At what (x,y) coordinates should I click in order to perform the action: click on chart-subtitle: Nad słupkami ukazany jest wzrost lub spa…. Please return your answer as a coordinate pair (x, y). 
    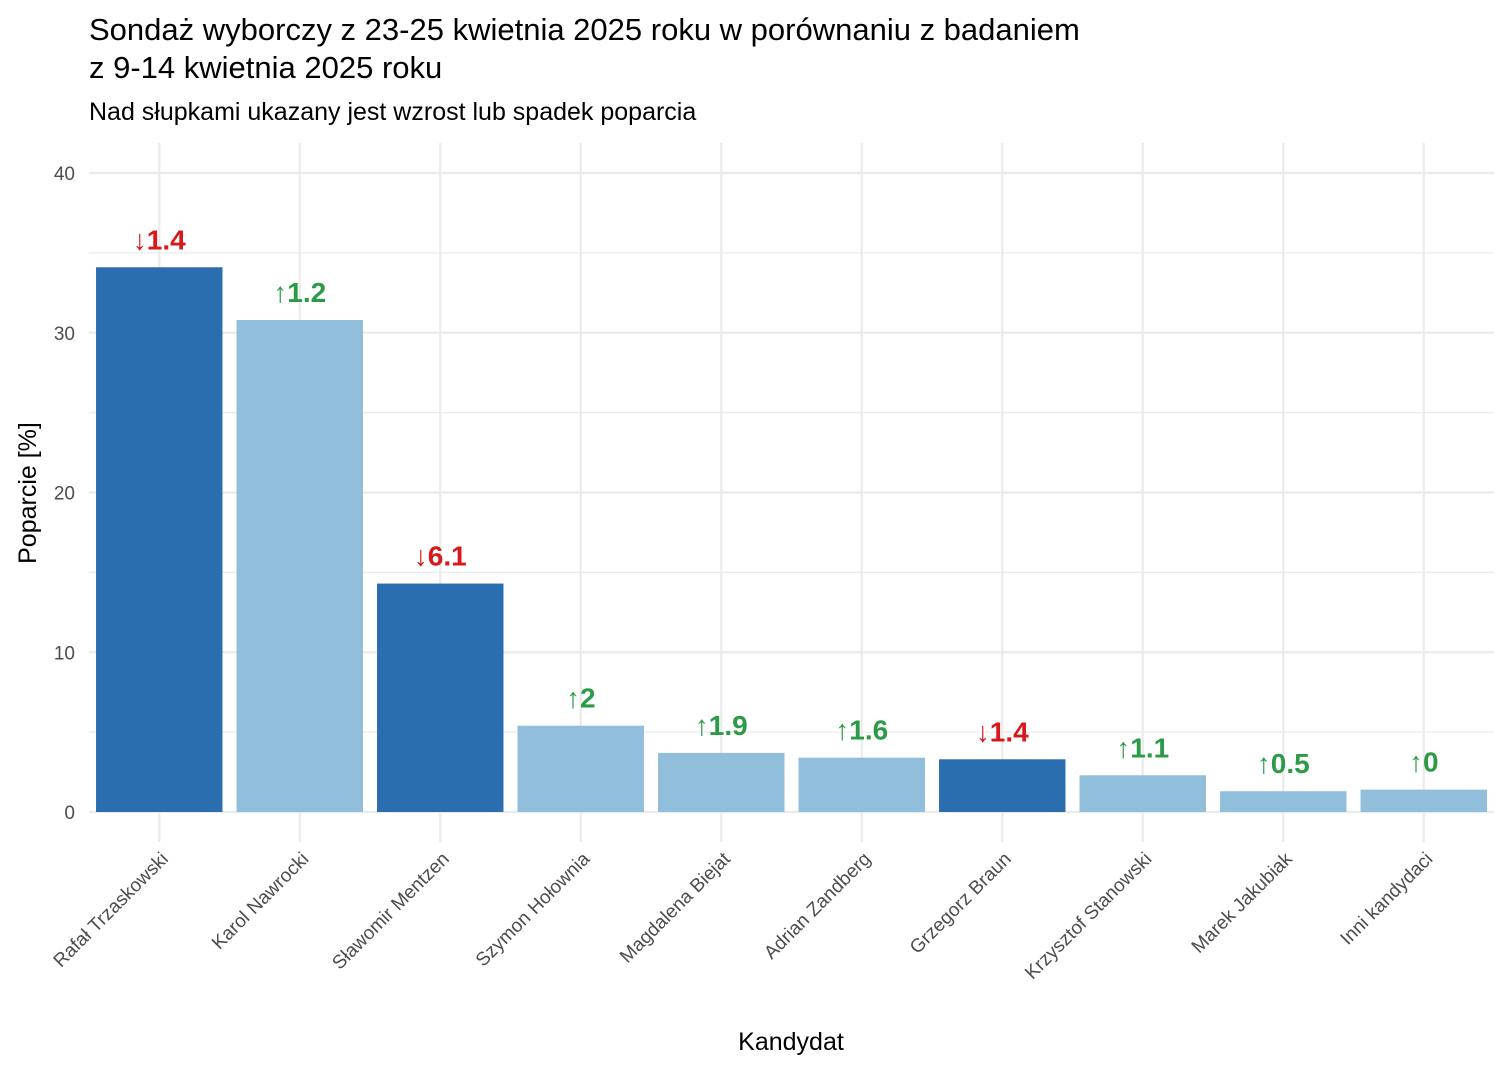
    Looking at the image, I should click on (392, 112).